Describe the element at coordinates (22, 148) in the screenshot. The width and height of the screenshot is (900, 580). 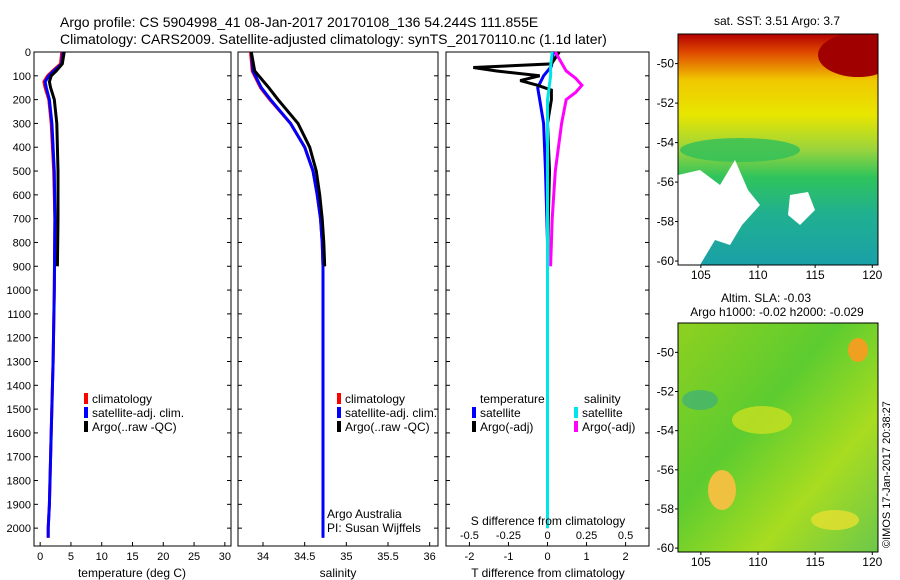
I see `y-tick-label: 400` at that location.